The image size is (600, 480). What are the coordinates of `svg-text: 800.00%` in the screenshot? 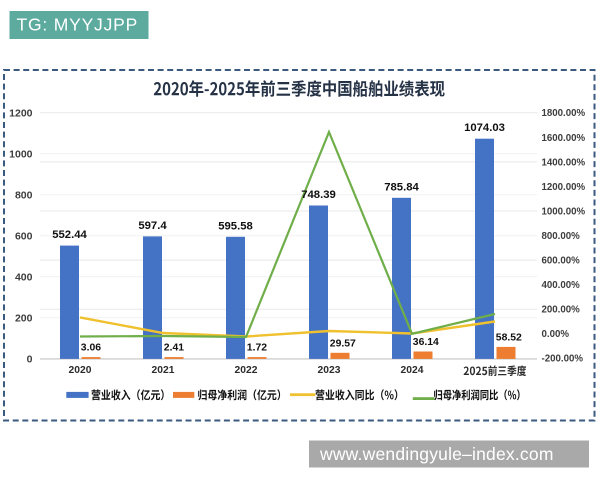 It's located at (561, 236).